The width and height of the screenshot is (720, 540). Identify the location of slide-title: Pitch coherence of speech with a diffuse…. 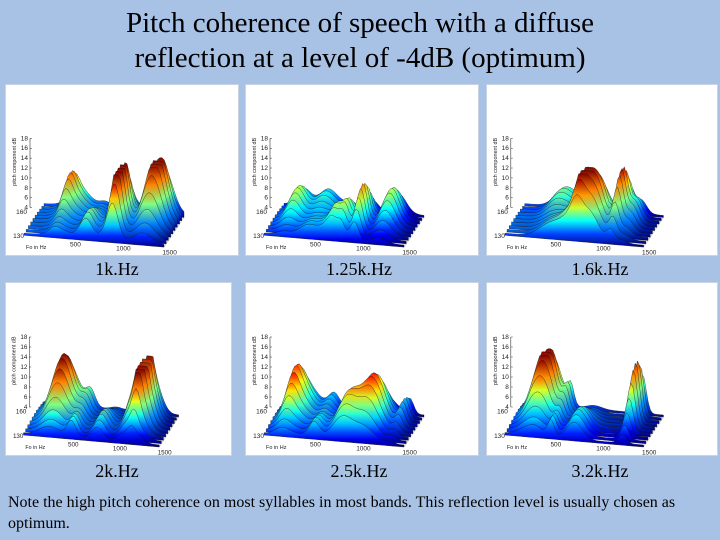
(360, 41).